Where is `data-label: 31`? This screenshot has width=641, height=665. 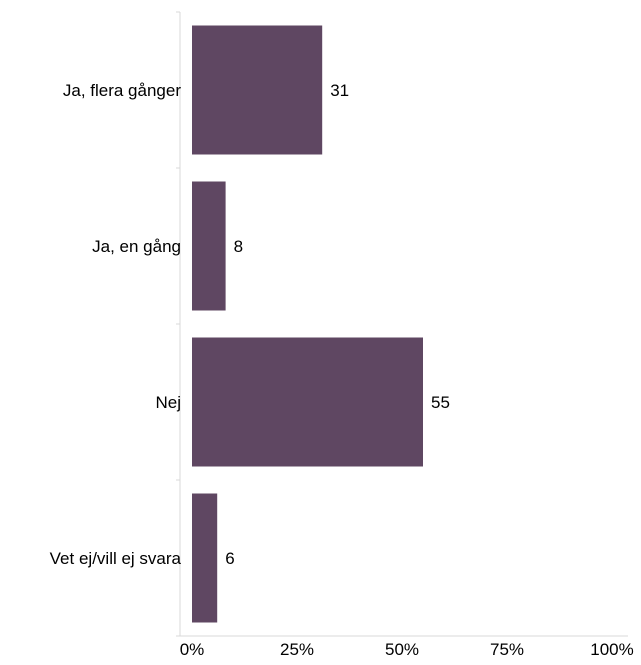
data-label: 31 is located at coordinates (339, 90).